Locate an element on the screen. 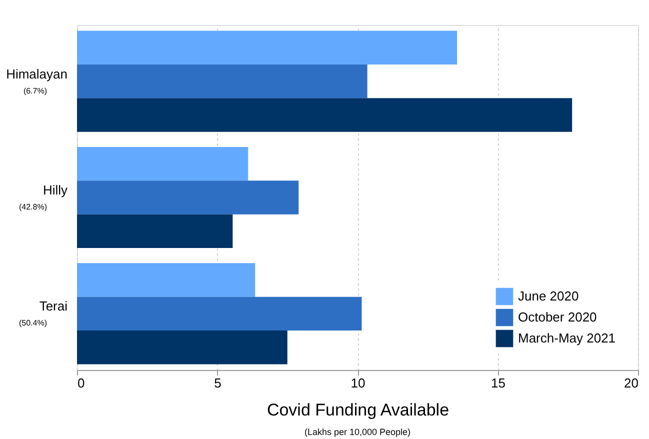  x-tick-label: 20 is located at coordinates (631, 383).